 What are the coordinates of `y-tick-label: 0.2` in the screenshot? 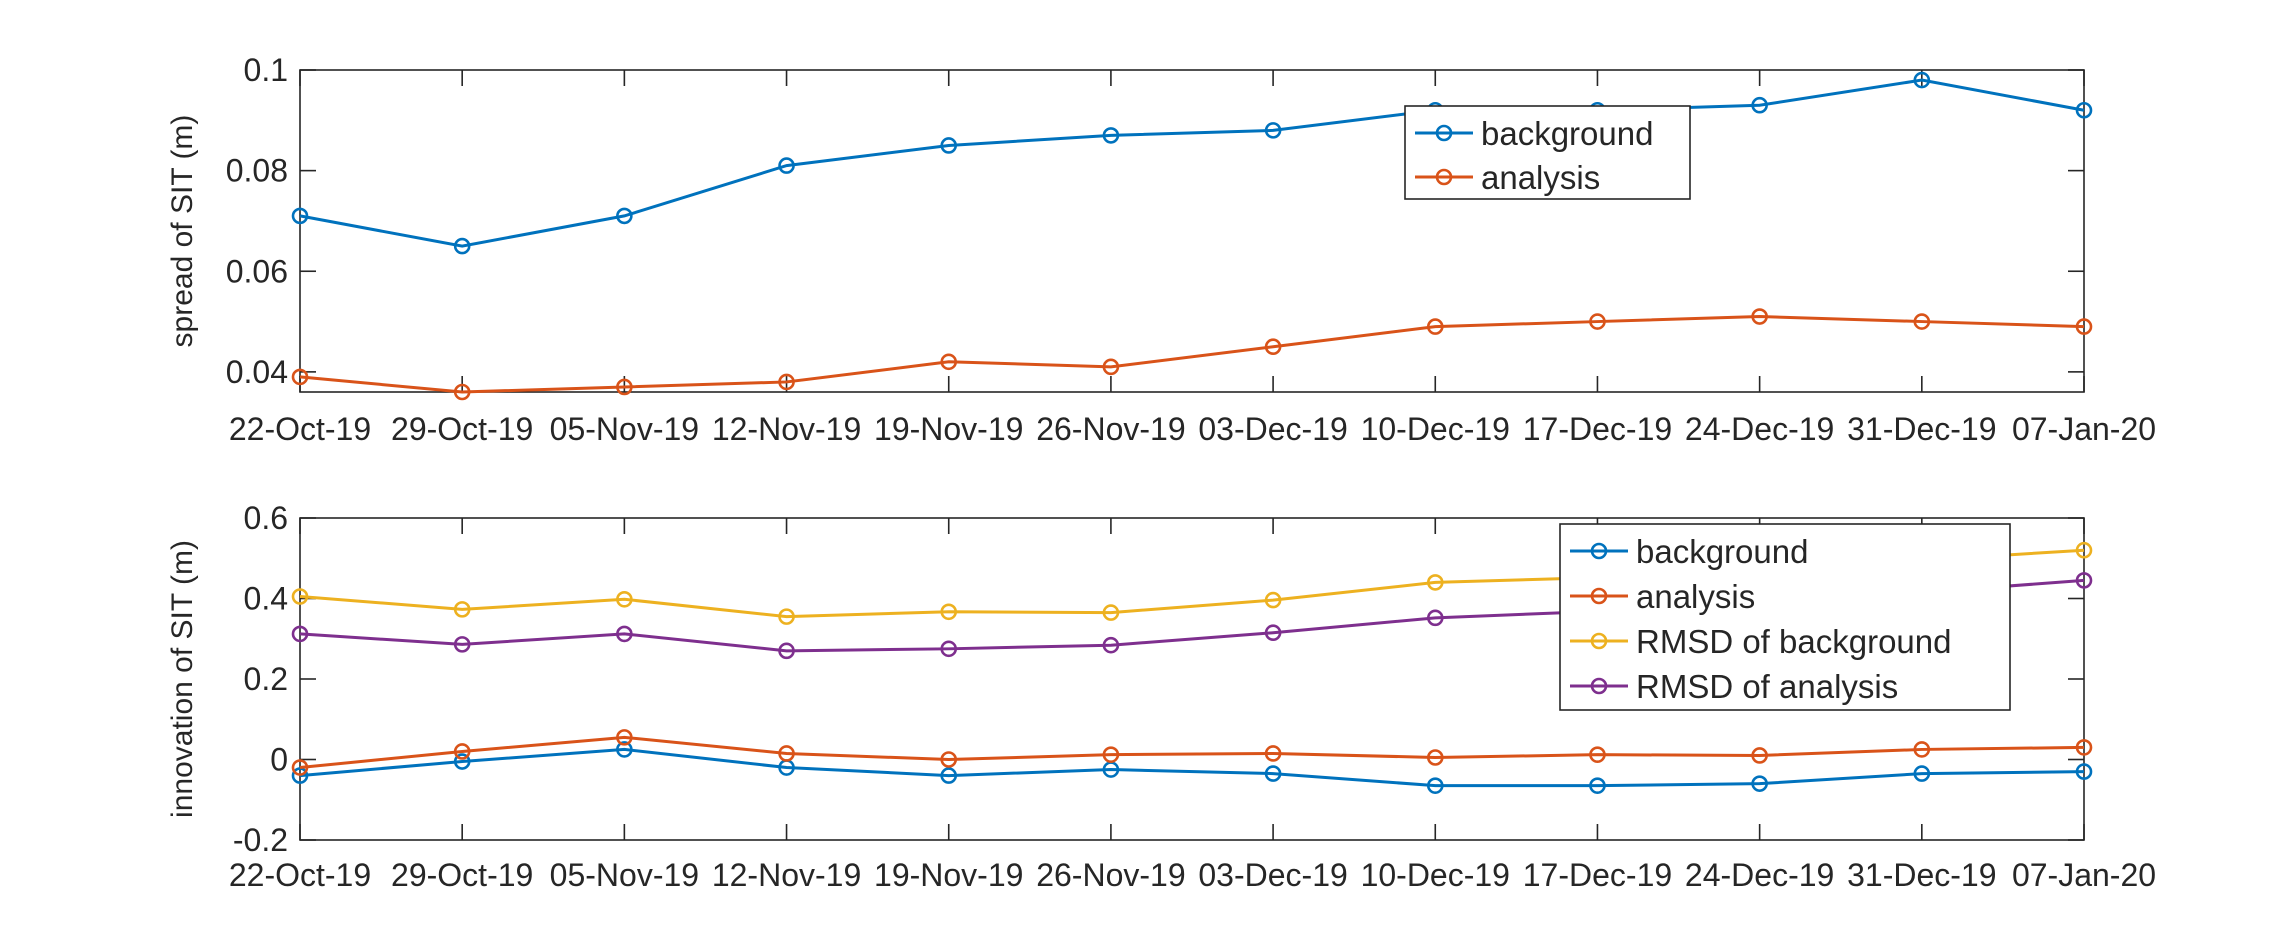 It's located at (266, 679).